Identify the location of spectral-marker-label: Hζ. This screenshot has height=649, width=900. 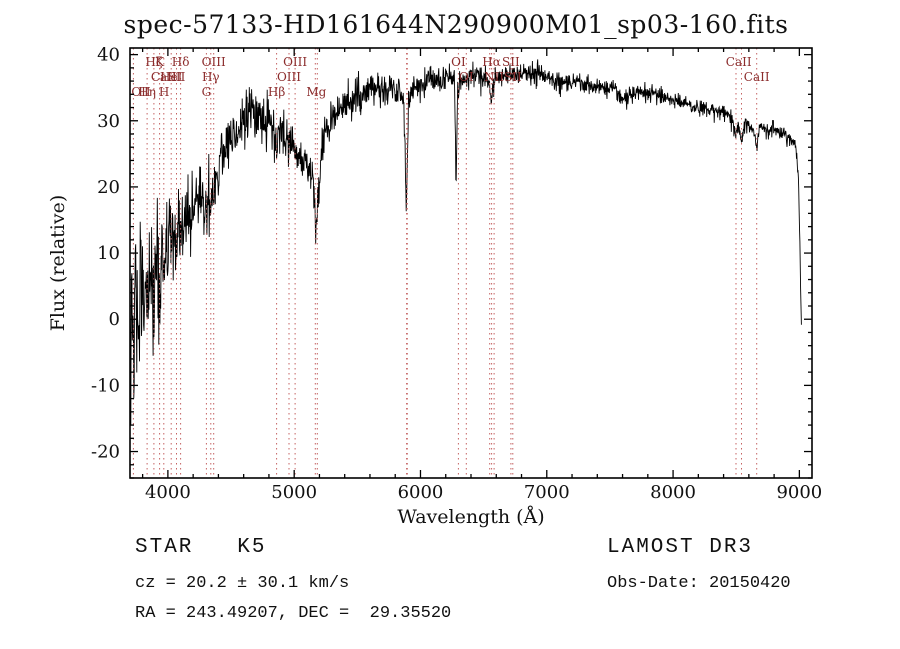
(153, 62).